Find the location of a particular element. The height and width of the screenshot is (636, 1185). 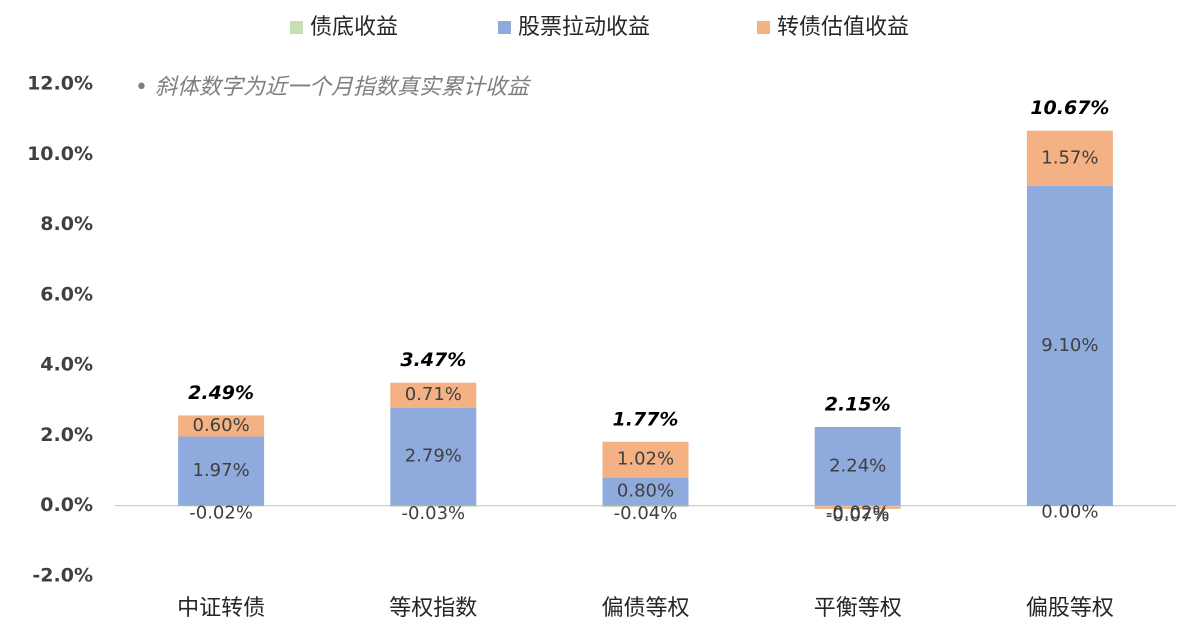

y-tick-label: 6.0% is located at coordinates (66, 294).